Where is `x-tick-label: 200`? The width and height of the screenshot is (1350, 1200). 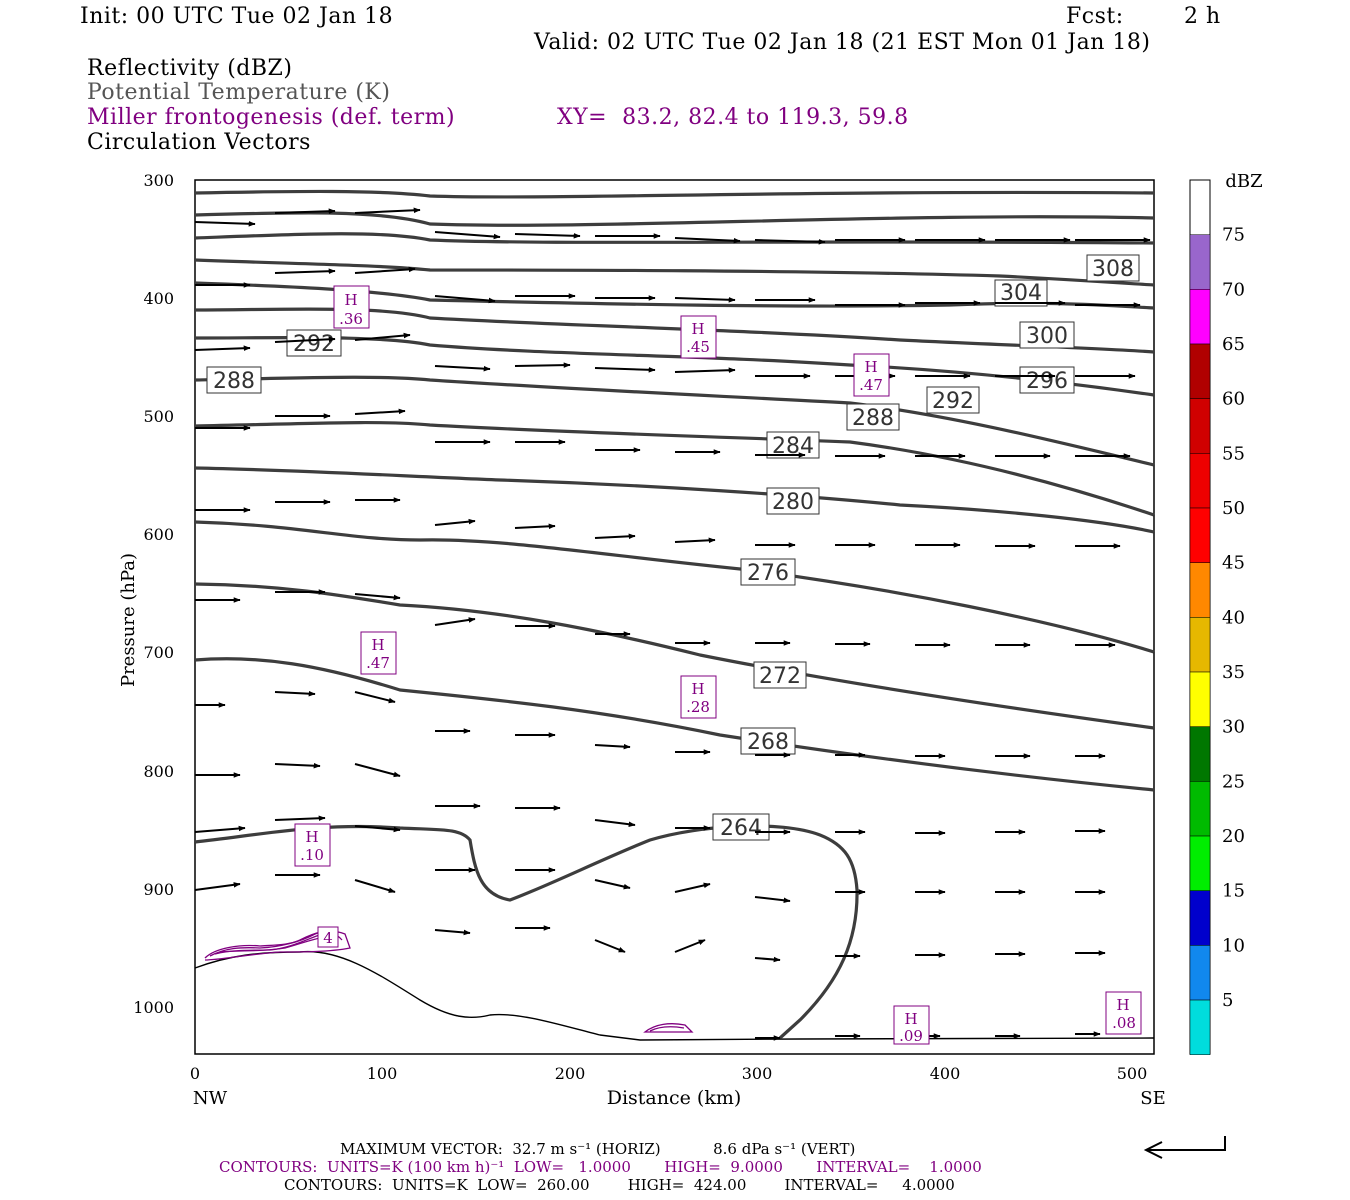
x-tick-label: 200 is located at coordinates (570, 1073).